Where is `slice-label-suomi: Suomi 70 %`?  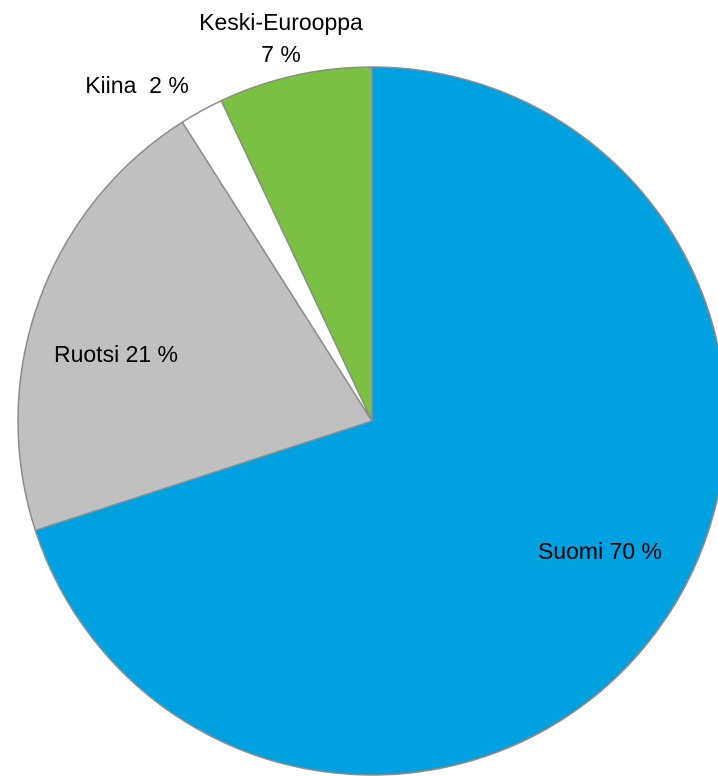 slice-label-suomi: Suomi 70 % is located at coordinates (600, 551).